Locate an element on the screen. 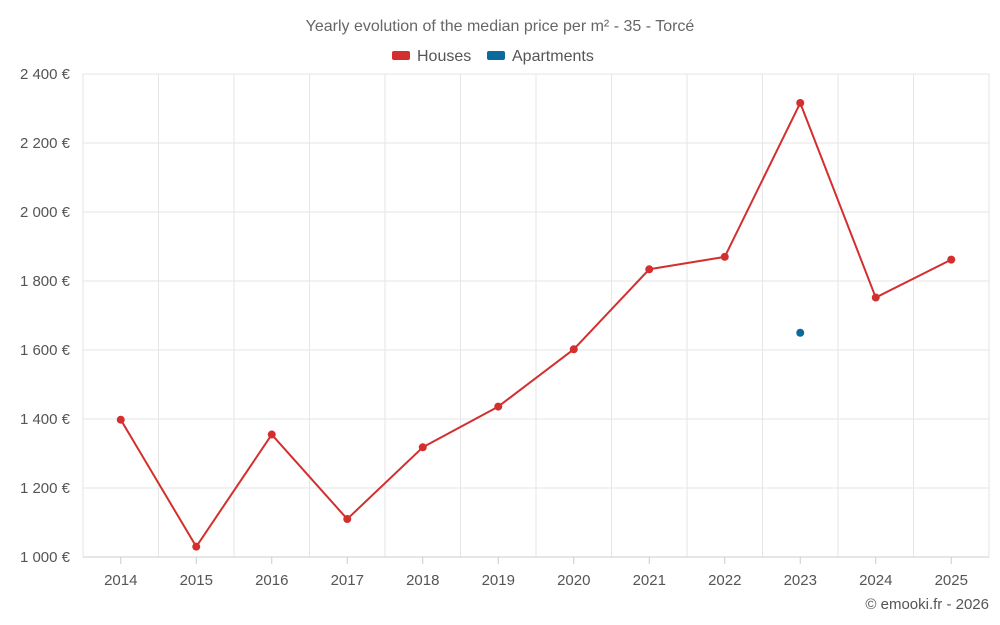 The height and width of the screenshot is (625, 1000). y-tick-label: 1 800 € is located at coordinates (45, 281).